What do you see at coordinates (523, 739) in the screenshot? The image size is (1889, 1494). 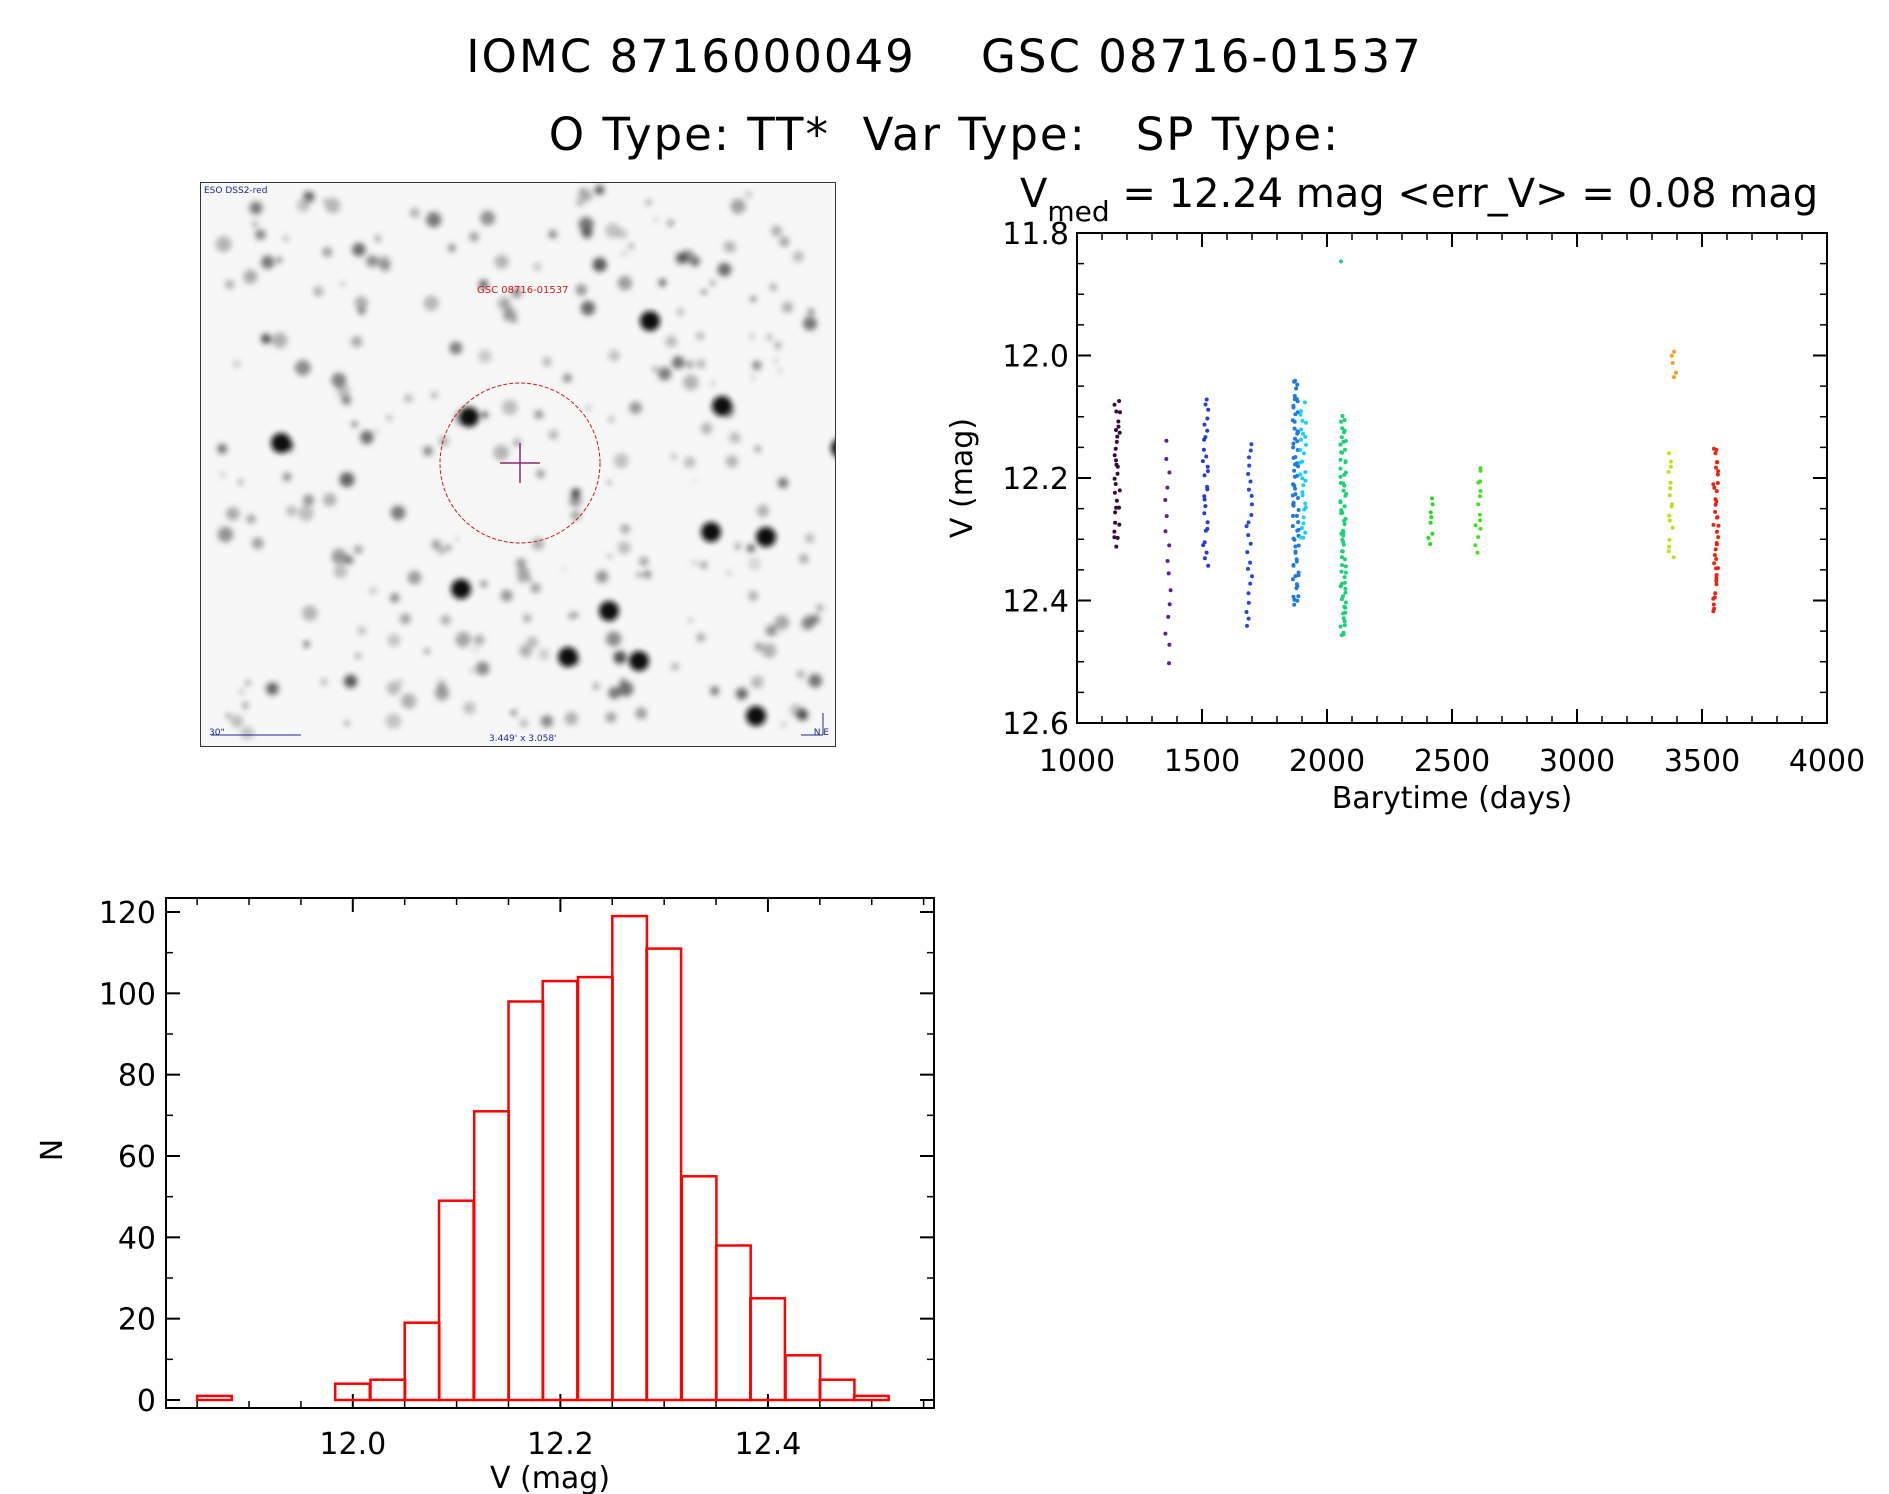 I see `fov-label: 3.449' x 3.058'` at bounding box center [523, 739].